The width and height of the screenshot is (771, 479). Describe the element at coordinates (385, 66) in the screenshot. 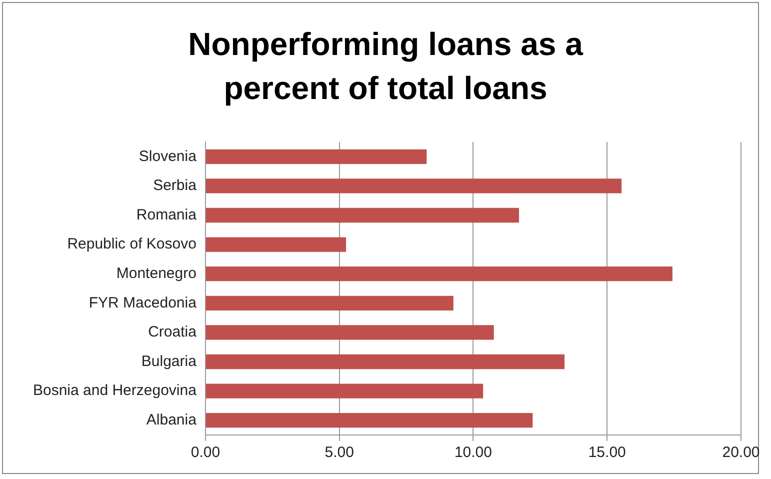

I see `chart-title: Nonperforming loans as a percent of total loans` at that location.